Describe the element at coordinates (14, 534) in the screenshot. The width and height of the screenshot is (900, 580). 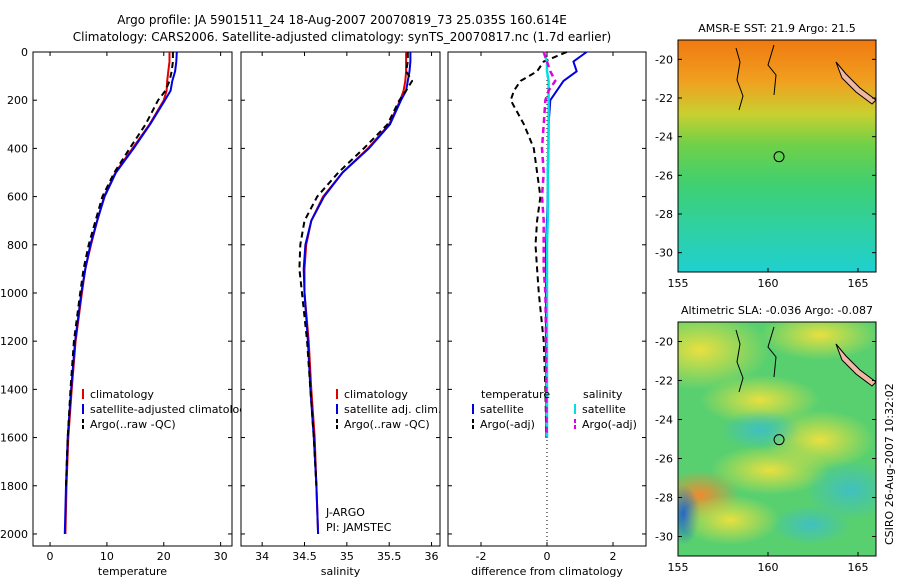
I see `y-tick-label: 2000` at that location.